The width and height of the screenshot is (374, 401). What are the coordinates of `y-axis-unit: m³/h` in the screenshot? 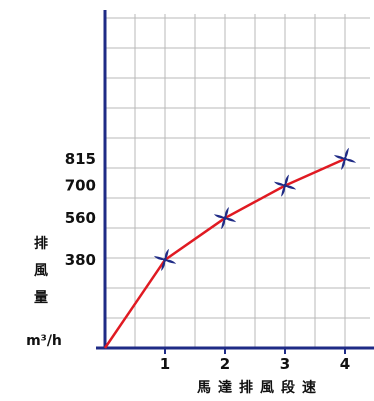 It's located at (44, 341).